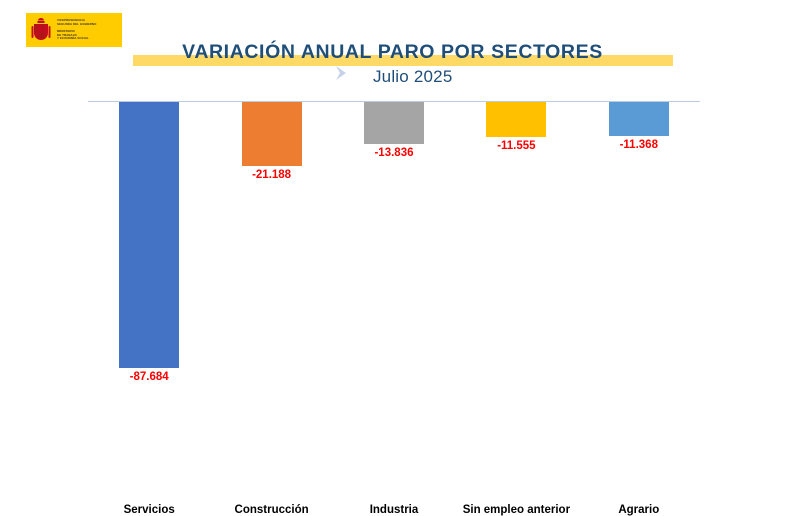 This screenshot has width=785, height=516. I want to click on logo-line-4: DE TRABAJO, so click(67, 34).